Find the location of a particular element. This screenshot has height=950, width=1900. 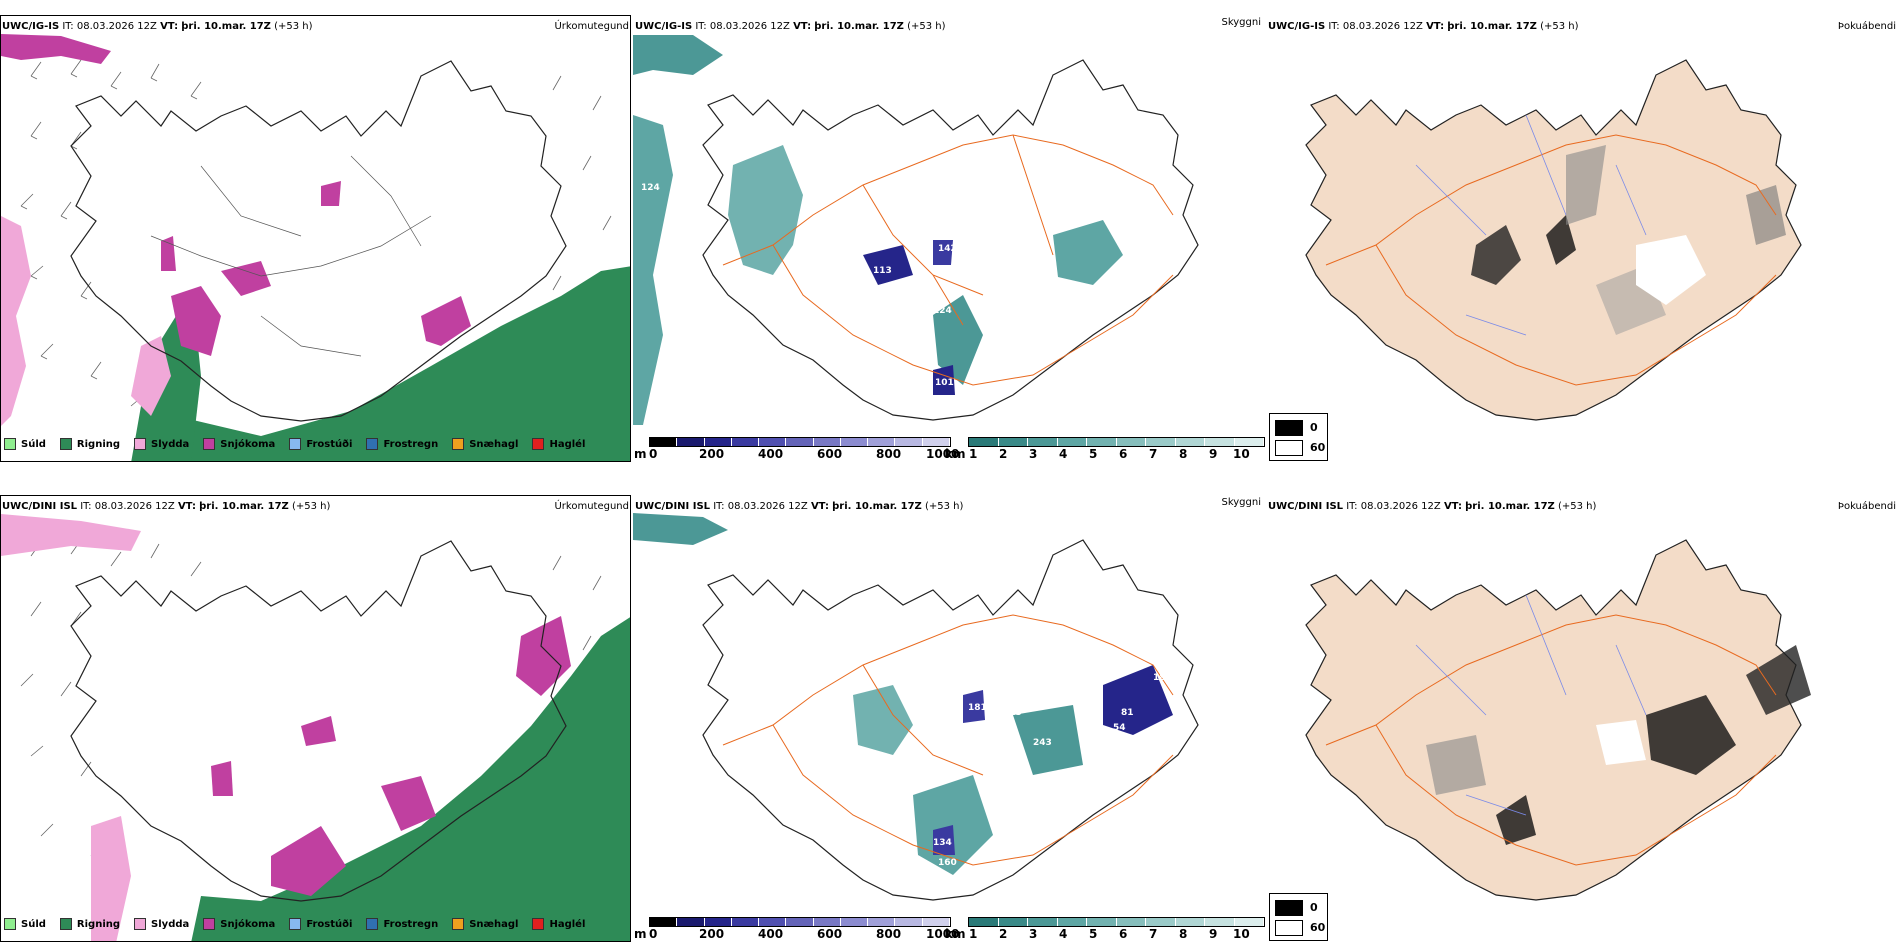

fog-label-high: 60 is located at coordinates (1318, 447).